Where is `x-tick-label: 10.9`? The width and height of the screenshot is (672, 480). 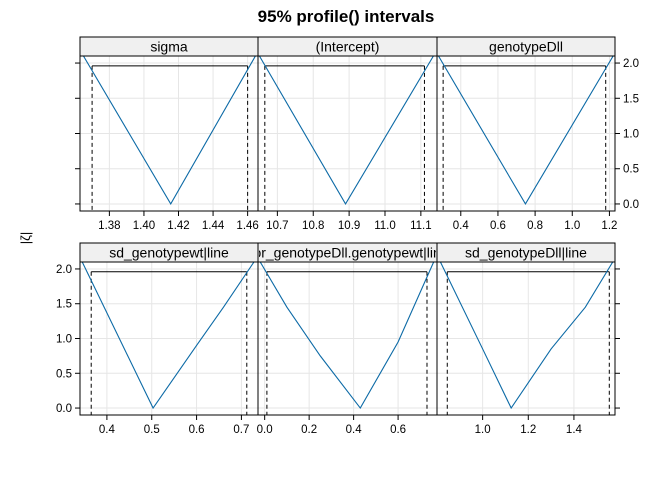 x-tick-label: 10.9 is located at coordinates (349, 226).